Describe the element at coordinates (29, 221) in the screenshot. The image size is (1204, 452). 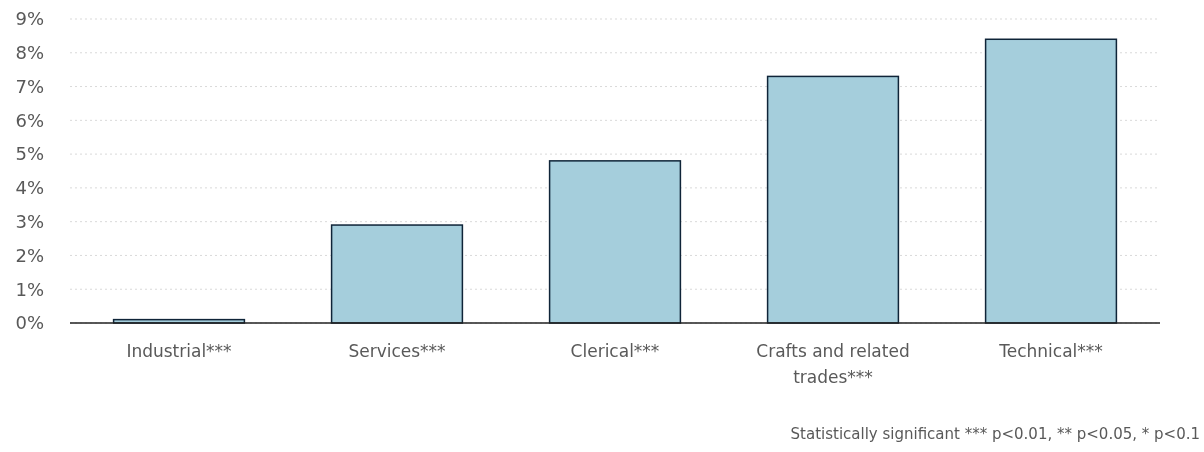
I see `y-tick-label: 3%` at that location.